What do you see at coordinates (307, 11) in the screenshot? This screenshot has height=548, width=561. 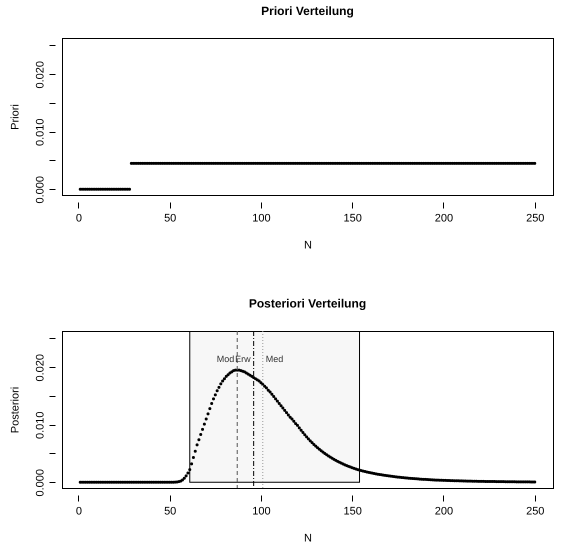 I see `chart-title: Priori Verteilung` at bounding box center [307, 11].